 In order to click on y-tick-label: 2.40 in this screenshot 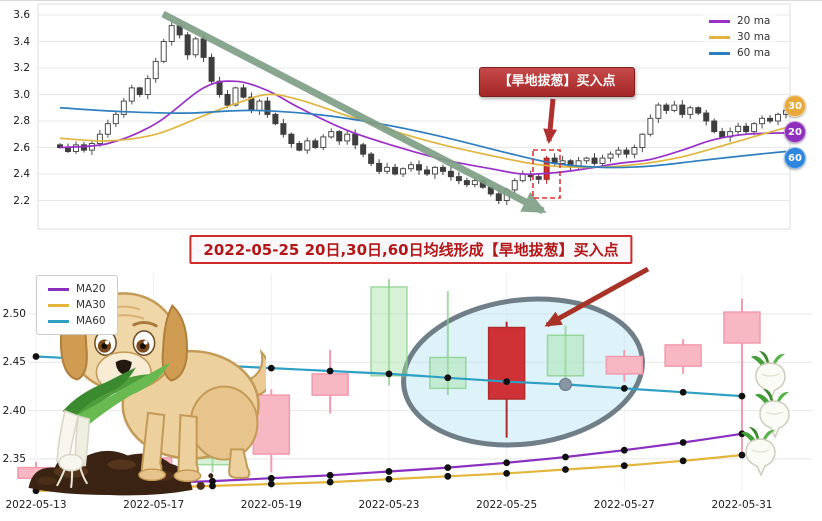, I will do `click(14, 410)`.